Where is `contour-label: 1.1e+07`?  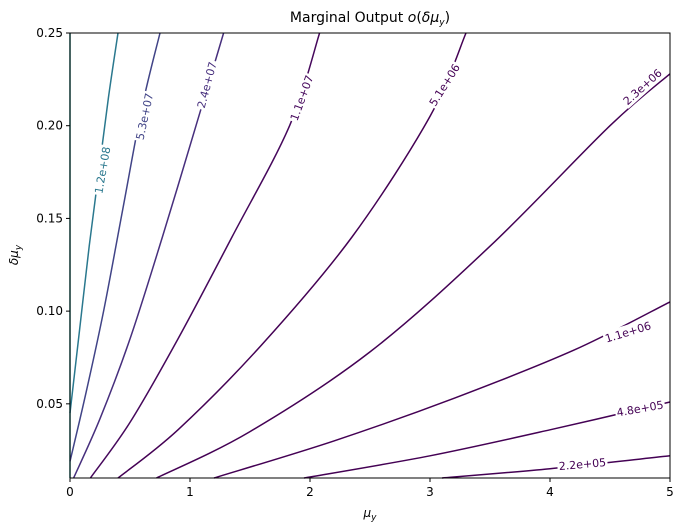 contour-label: 1.1e+07 is located at coordinates (302, 98).